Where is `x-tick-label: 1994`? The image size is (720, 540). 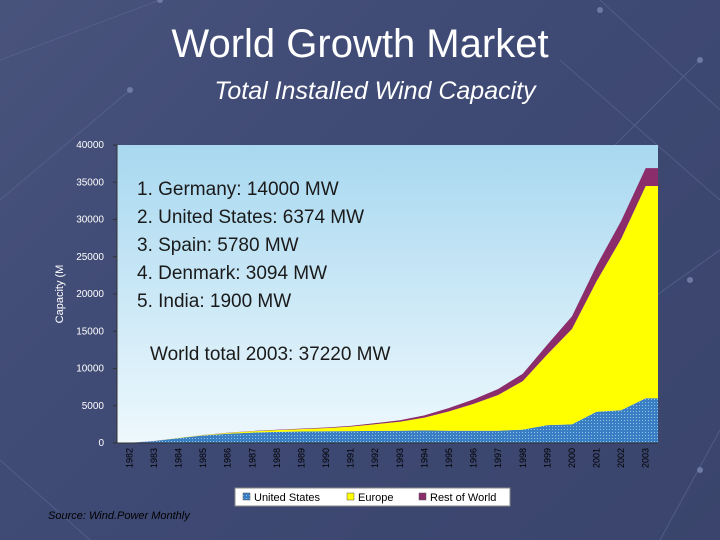
x-tick-label: 1994 is located at coordinates (424, 458).